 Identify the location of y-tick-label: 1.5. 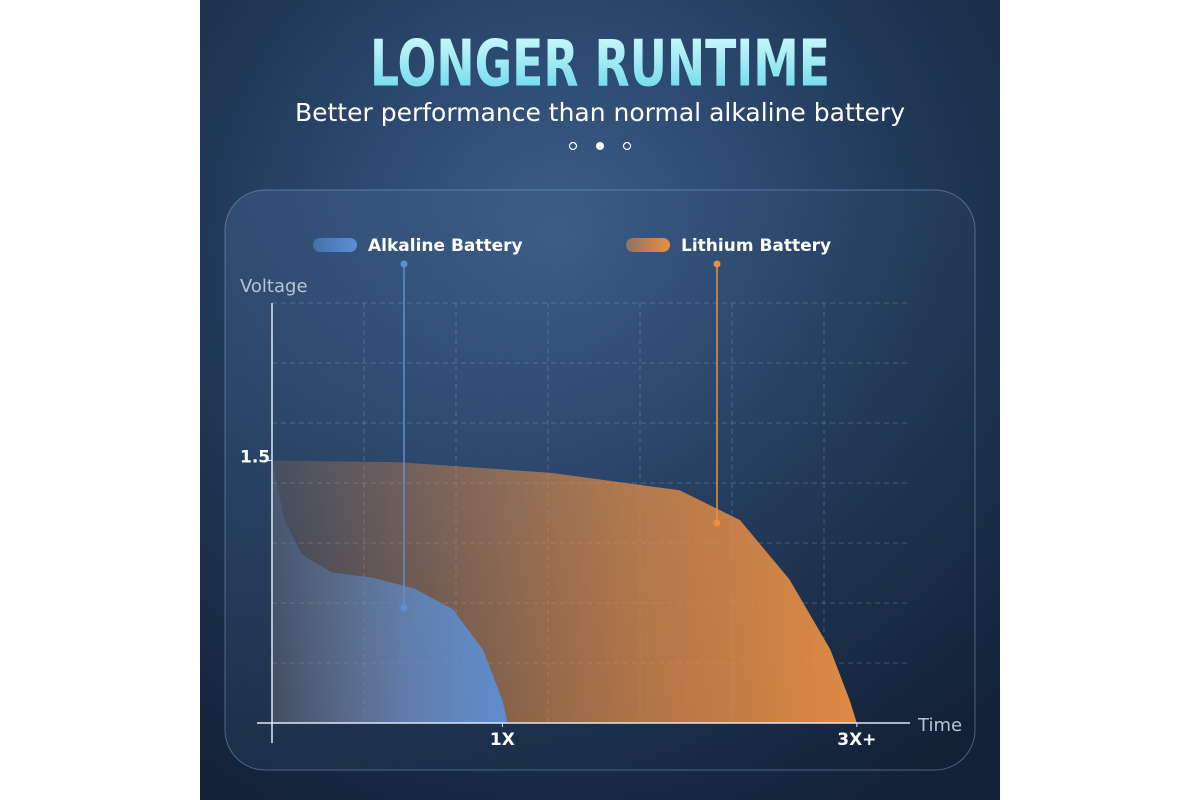
(255, 458).